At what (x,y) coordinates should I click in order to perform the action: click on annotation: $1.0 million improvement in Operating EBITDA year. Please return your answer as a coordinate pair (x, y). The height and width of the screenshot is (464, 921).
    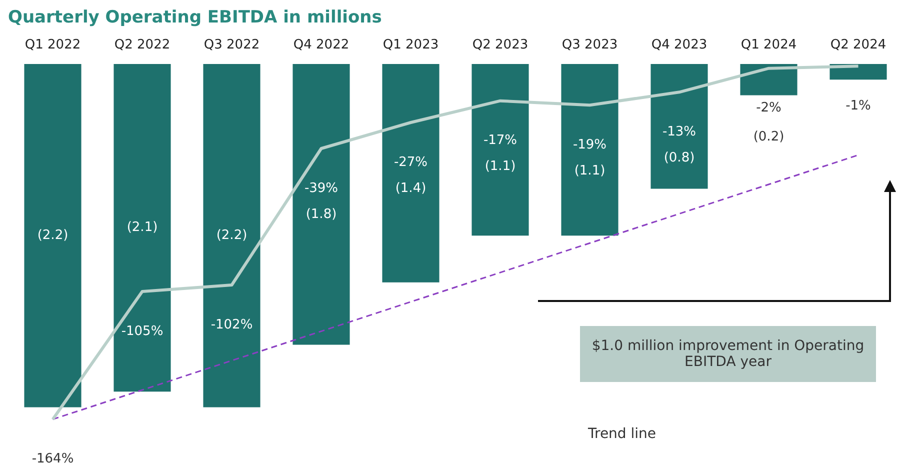
    Looking at the image, I should click on (728, 354).